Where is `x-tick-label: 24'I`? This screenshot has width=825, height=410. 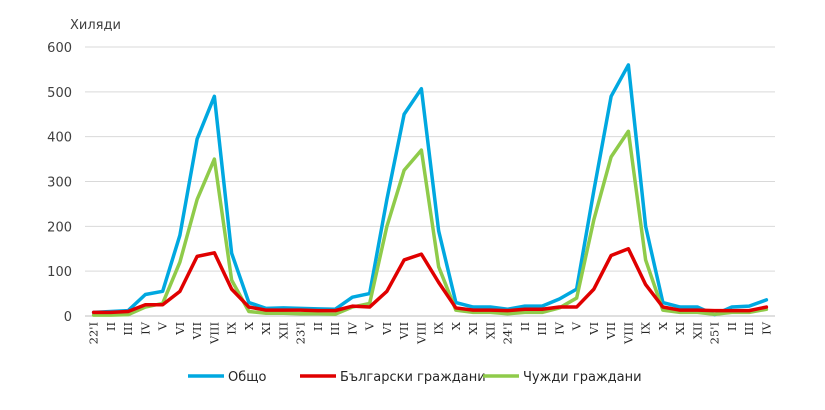
x-tick-label: 24'I is located at coordinates (508, 333).